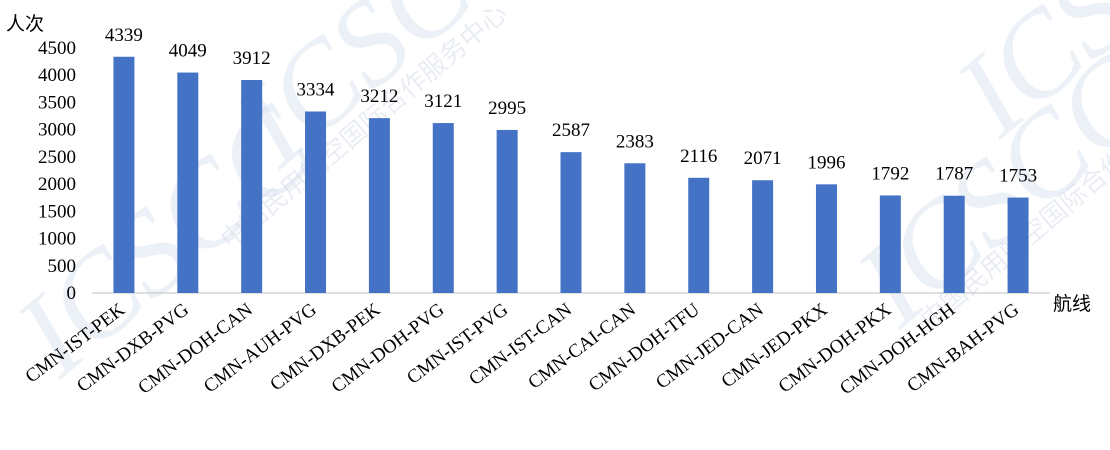  I want to click on data-label: 3212, so click(379, 96).